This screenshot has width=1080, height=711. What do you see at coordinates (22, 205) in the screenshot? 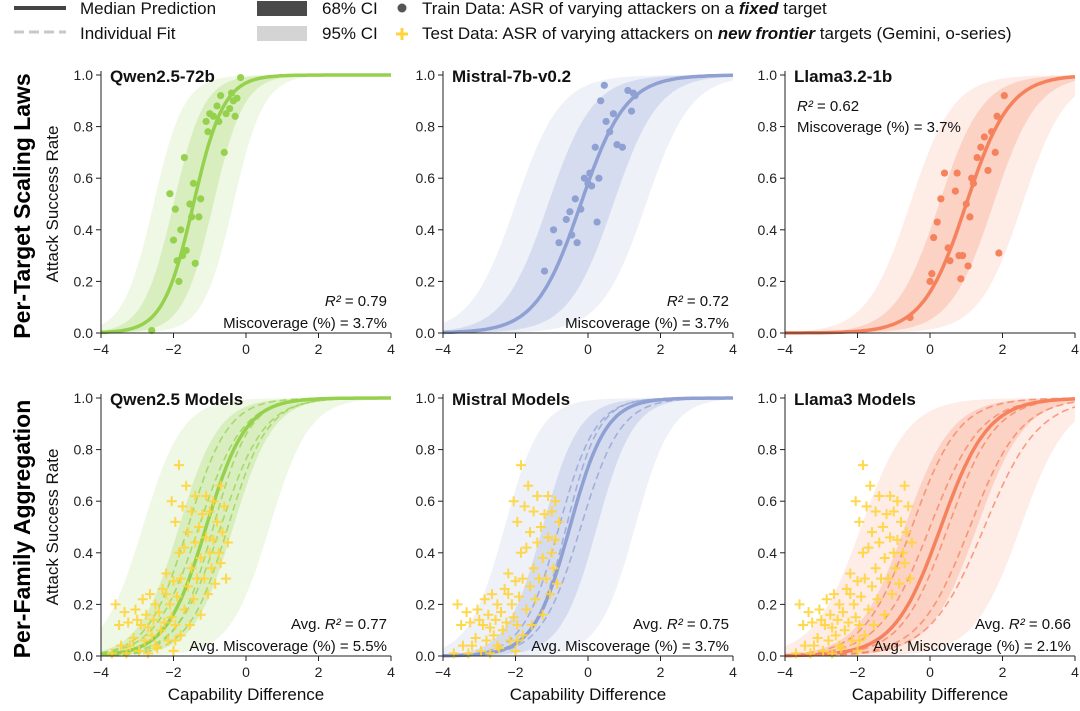
I see `row-label-per-target: Per-Target Scaling Laws` at bounding box center [22, 205].